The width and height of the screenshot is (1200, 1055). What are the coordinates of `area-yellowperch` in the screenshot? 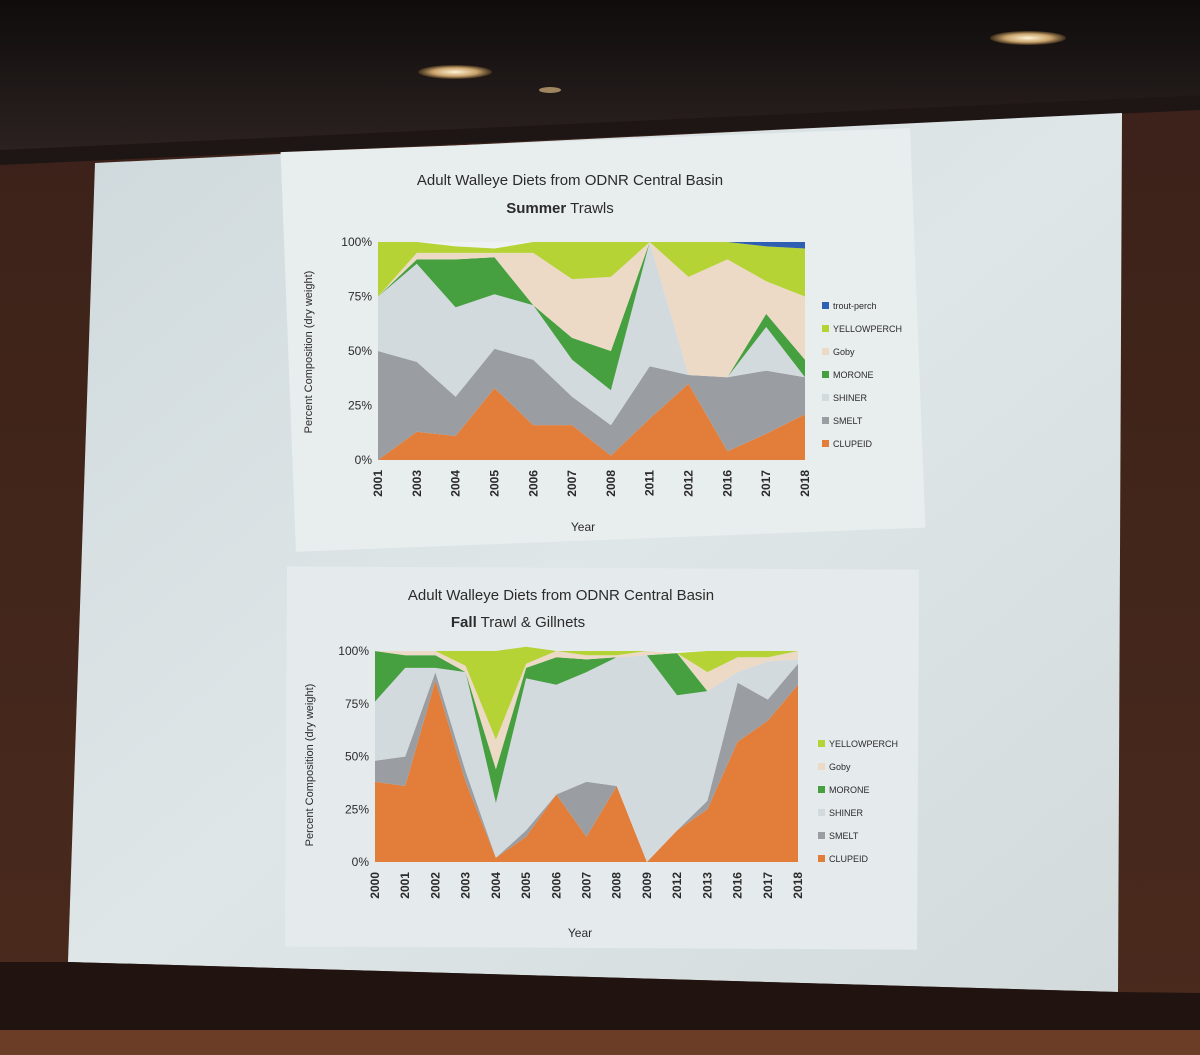 It's located at (591, 269).